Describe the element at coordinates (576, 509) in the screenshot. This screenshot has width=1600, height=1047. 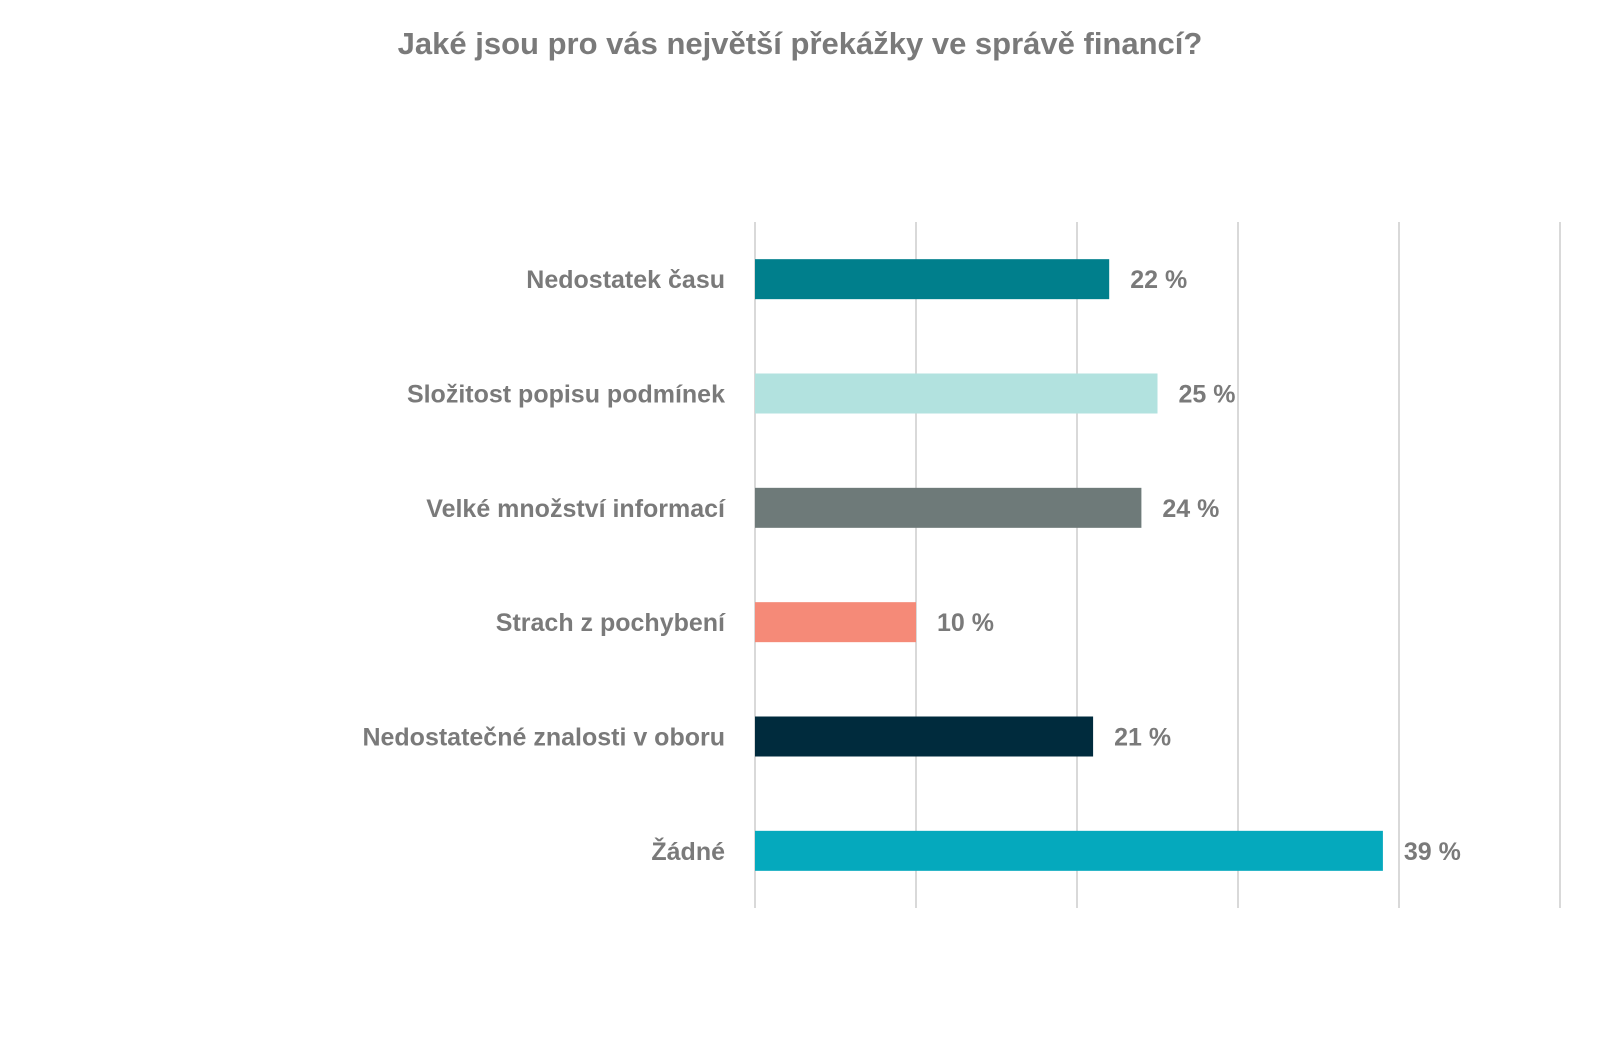
I see `category-label: Velké množství informací` at that location.